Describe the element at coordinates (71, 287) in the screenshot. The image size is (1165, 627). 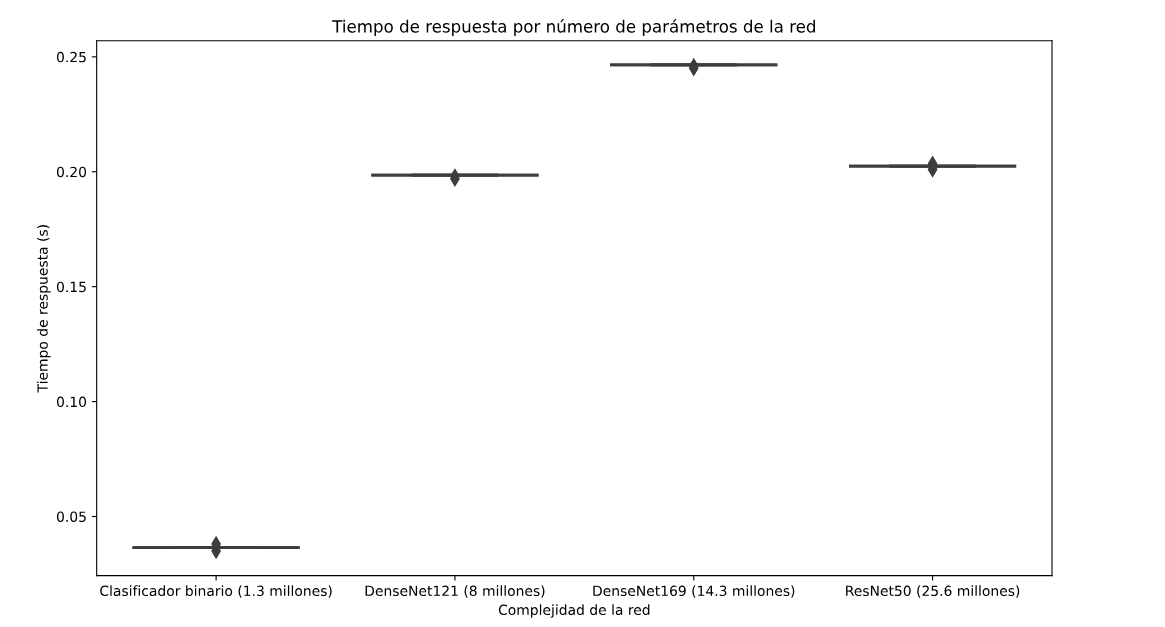
I see `y-tick-label: 0.15` at that location.